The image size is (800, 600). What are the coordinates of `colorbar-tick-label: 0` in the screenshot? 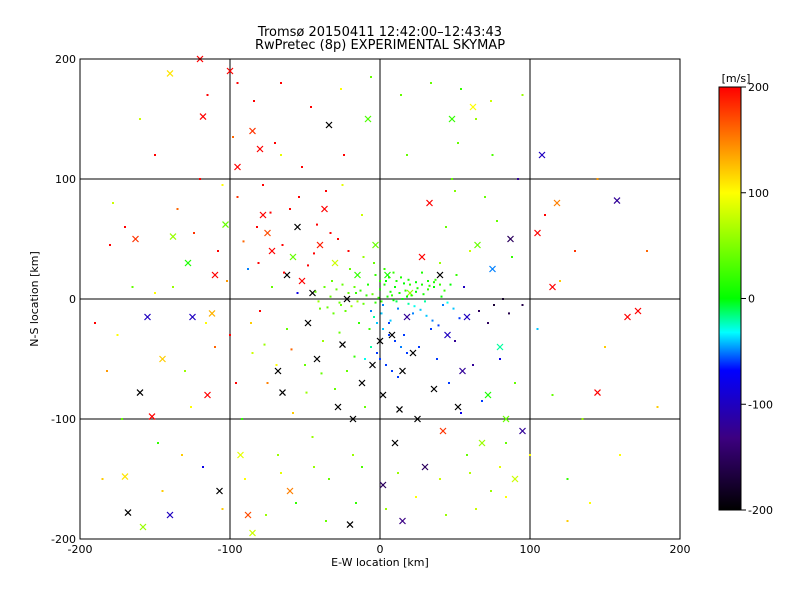 It's located at (751, 299).